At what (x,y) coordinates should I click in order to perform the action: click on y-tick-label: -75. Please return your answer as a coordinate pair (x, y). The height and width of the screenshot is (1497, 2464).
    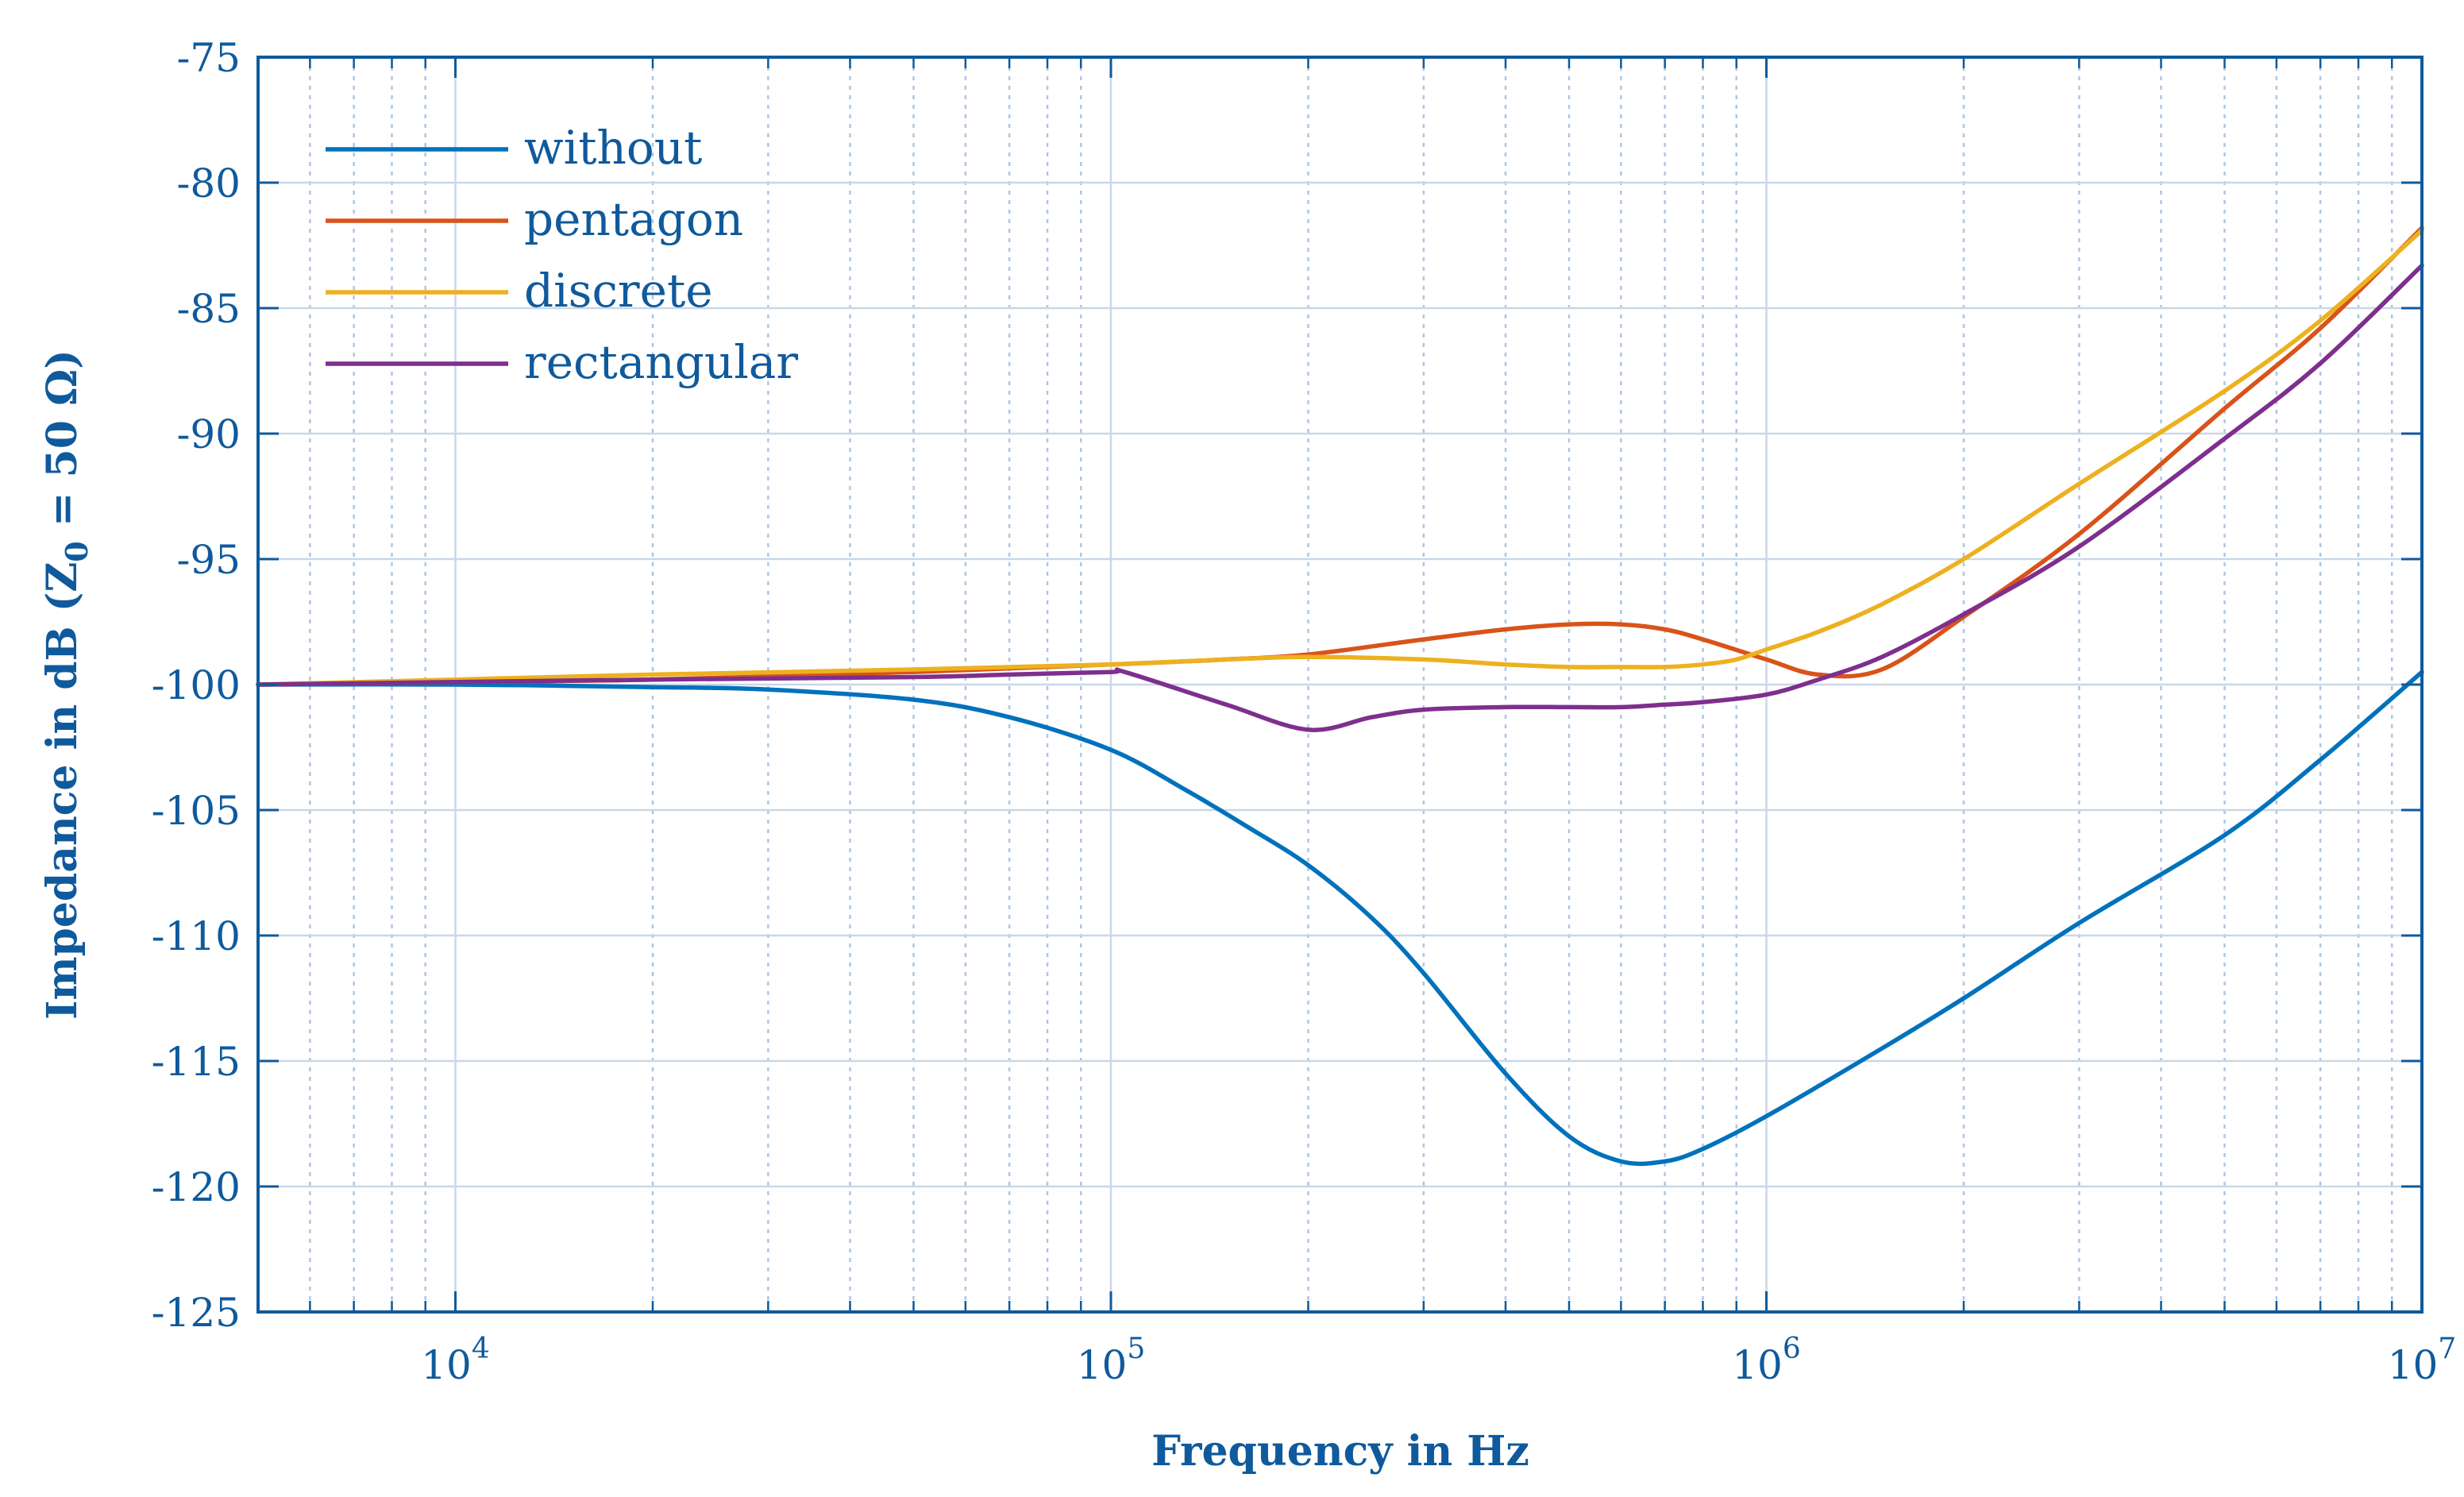
    Looking at the image, I should click on (208, 58).